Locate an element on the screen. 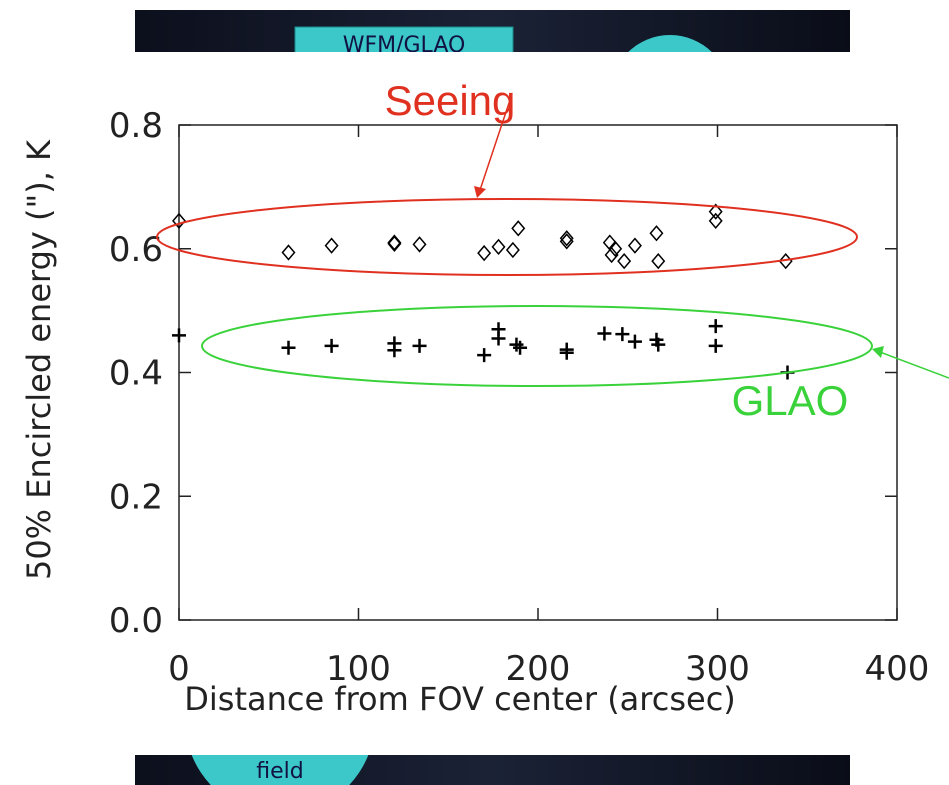  y-tick-label: 0.6 is located at coordinates (136, 250).